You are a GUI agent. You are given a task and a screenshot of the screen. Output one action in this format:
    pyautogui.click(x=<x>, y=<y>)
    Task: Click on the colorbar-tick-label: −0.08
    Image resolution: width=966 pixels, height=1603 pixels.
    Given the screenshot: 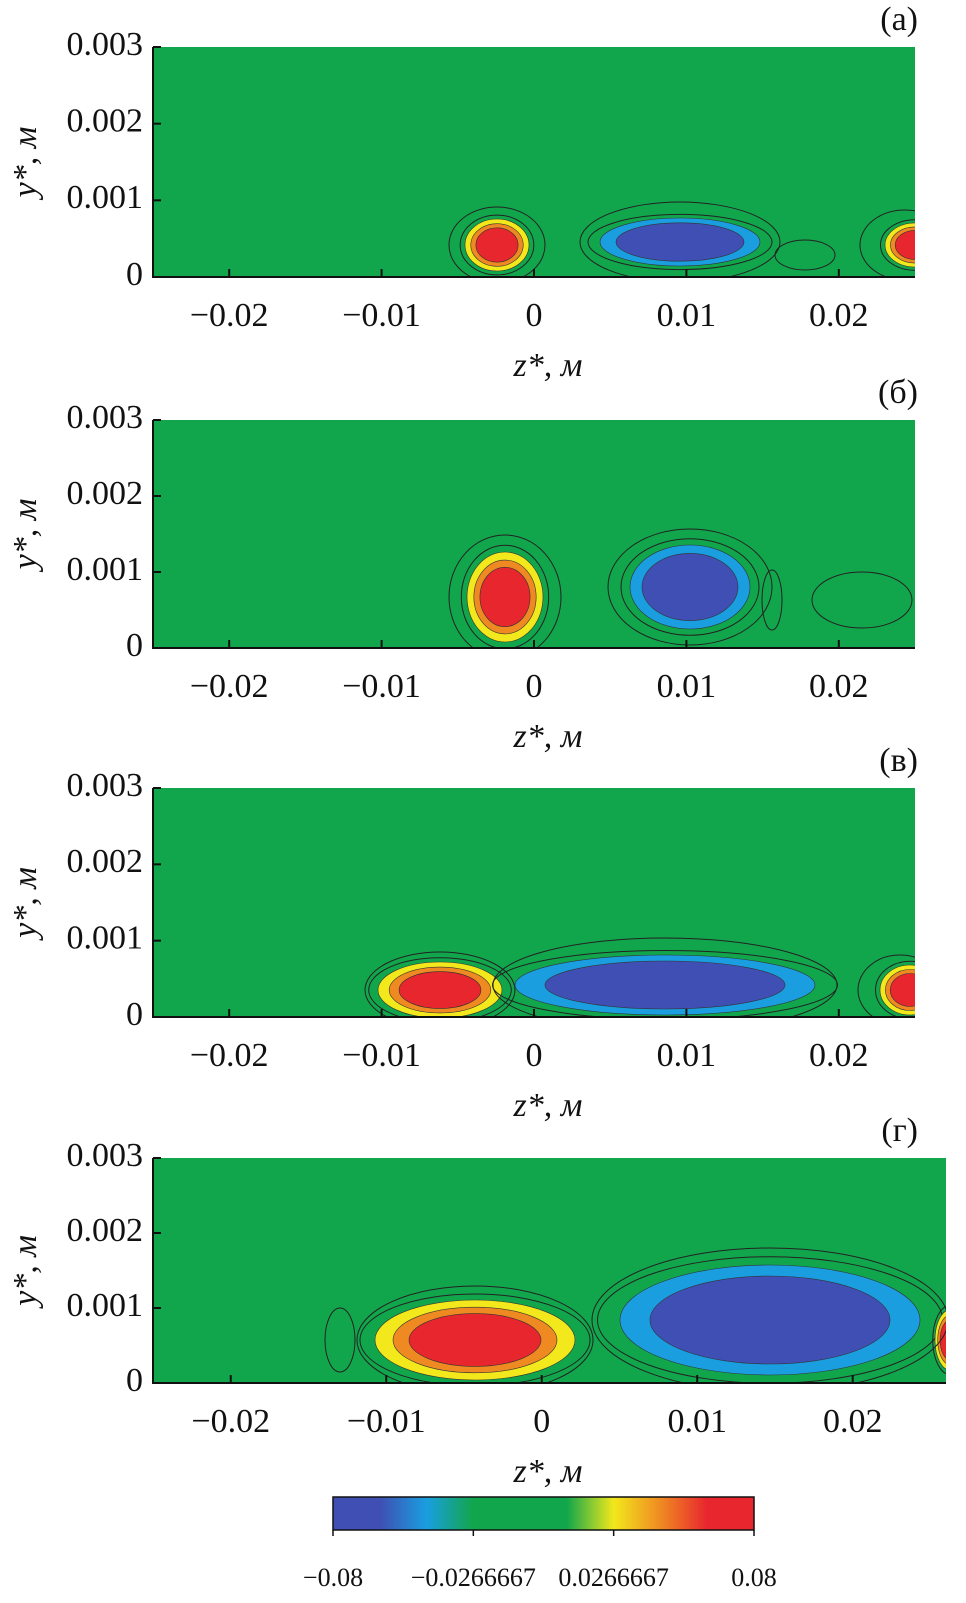 What is the action you would take?
    pyautogui.click(x=333, y=1577)
    